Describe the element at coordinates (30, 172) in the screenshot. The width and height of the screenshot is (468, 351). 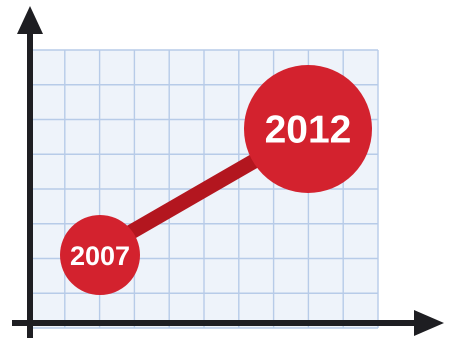
I see `y-axis` at that location.